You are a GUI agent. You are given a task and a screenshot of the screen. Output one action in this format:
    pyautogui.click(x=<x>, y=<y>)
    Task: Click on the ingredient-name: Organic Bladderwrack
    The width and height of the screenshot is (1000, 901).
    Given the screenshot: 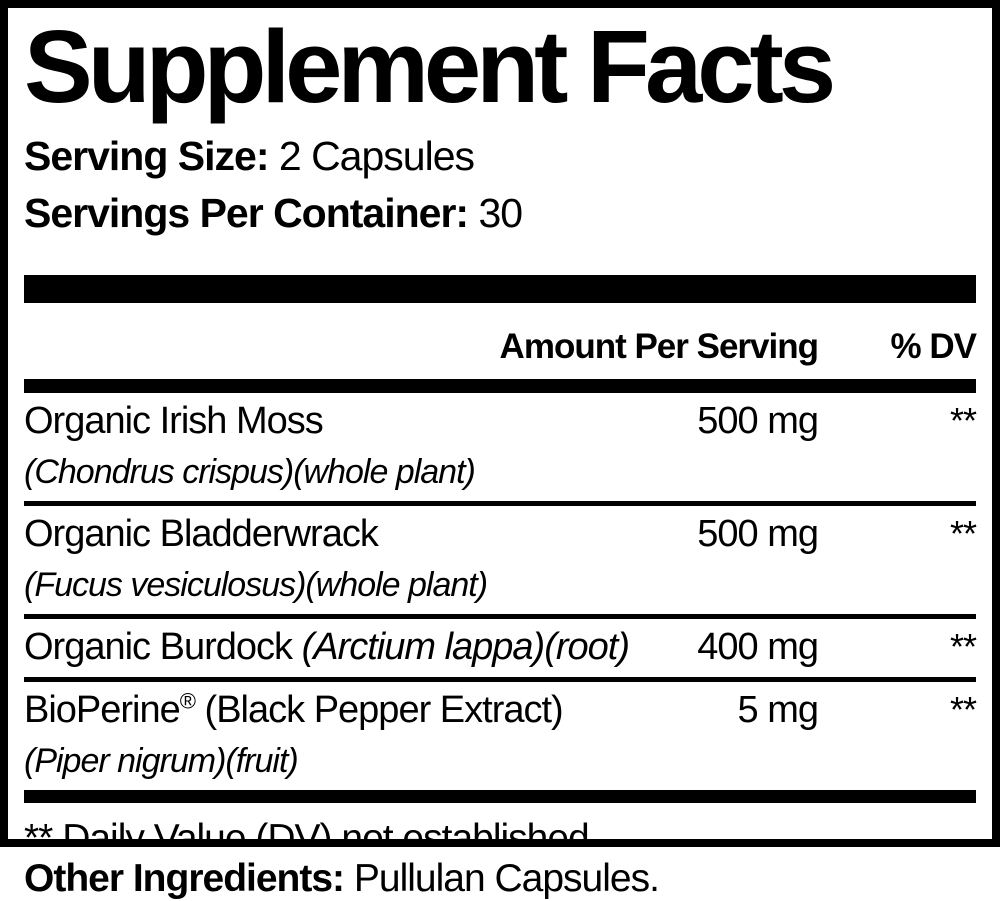 What is the action you would take?
    pyautogui.click(x=201, y=533)
    